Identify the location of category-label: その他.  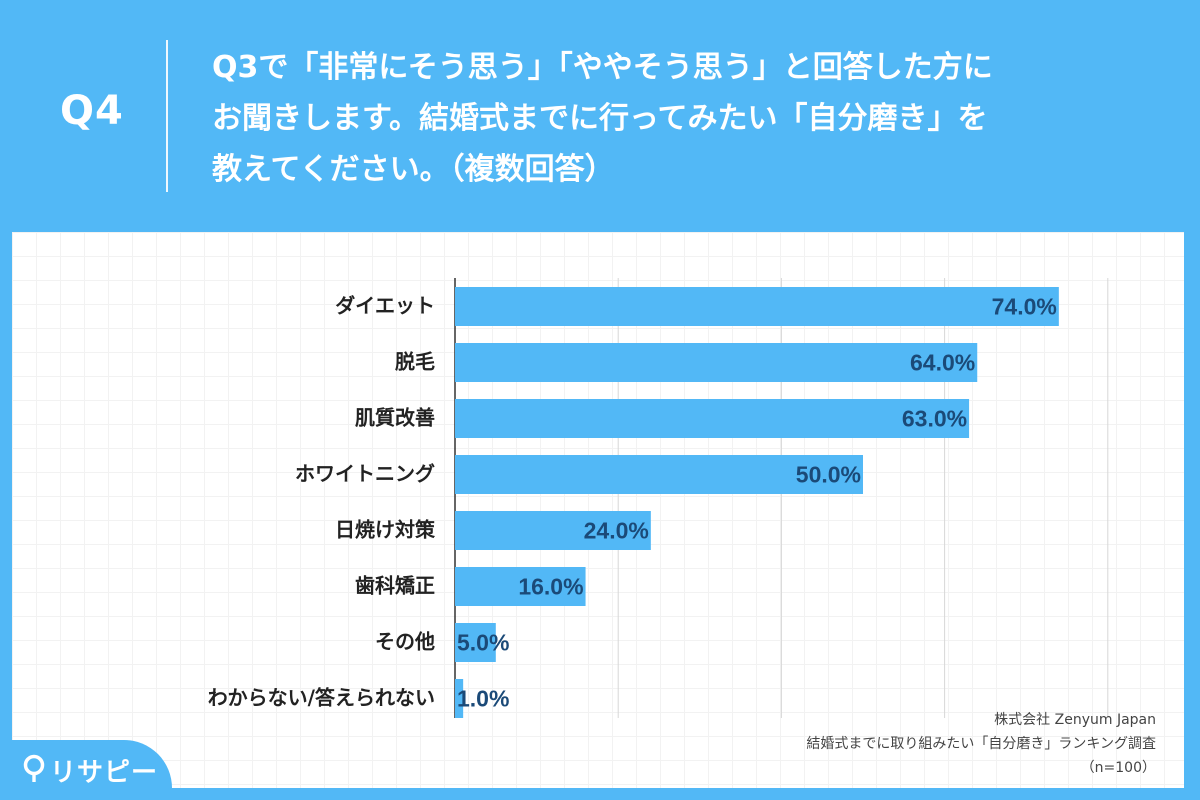
(405, 642).